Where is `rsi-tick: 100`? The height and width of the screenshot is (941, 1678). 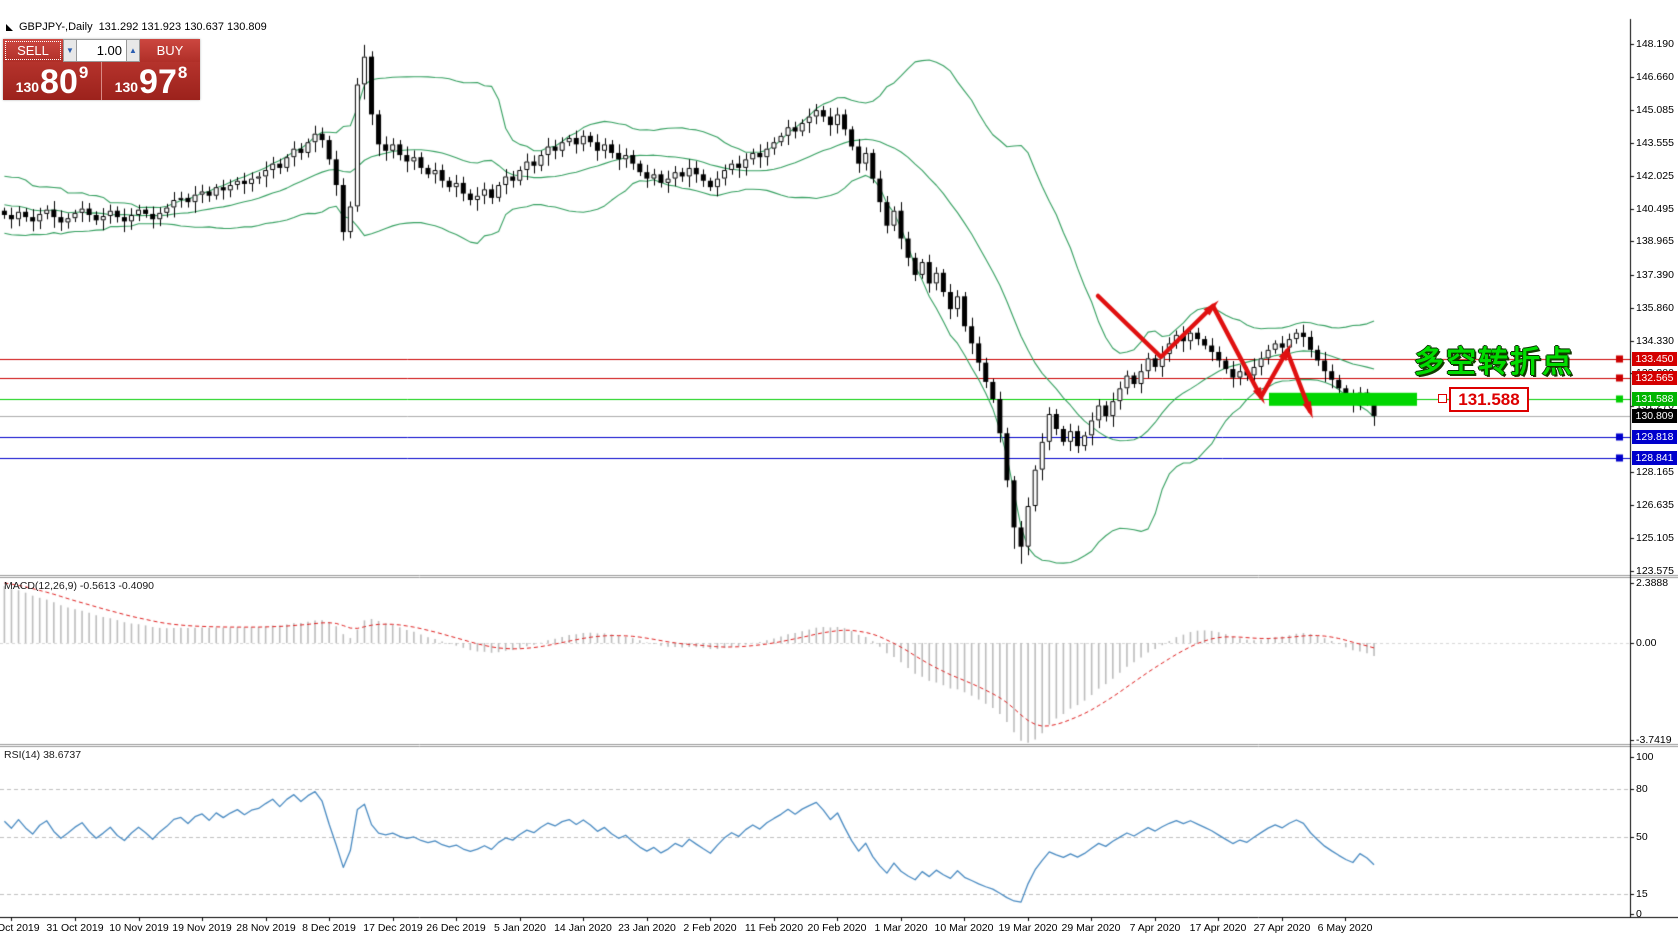
rsi-tick: 100 is located at coordinates (1645, 757).